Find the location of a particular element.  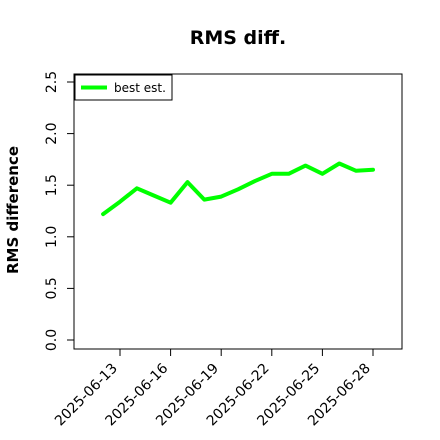

y-axis: 0.0 0.5 1.0 1.5 2.0 2.5 is located at coordinates (59, 211).